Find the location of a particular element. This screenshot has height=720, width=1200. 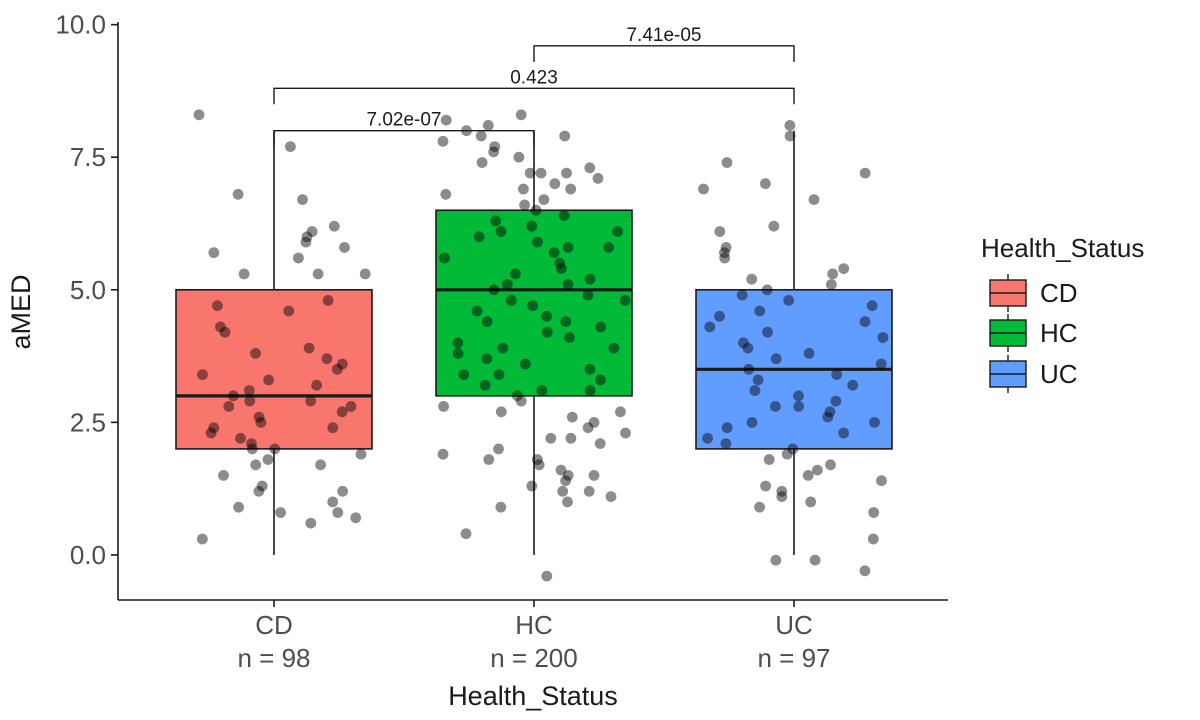

x-count-label: n = 200 is located at coordinates (533, 658).